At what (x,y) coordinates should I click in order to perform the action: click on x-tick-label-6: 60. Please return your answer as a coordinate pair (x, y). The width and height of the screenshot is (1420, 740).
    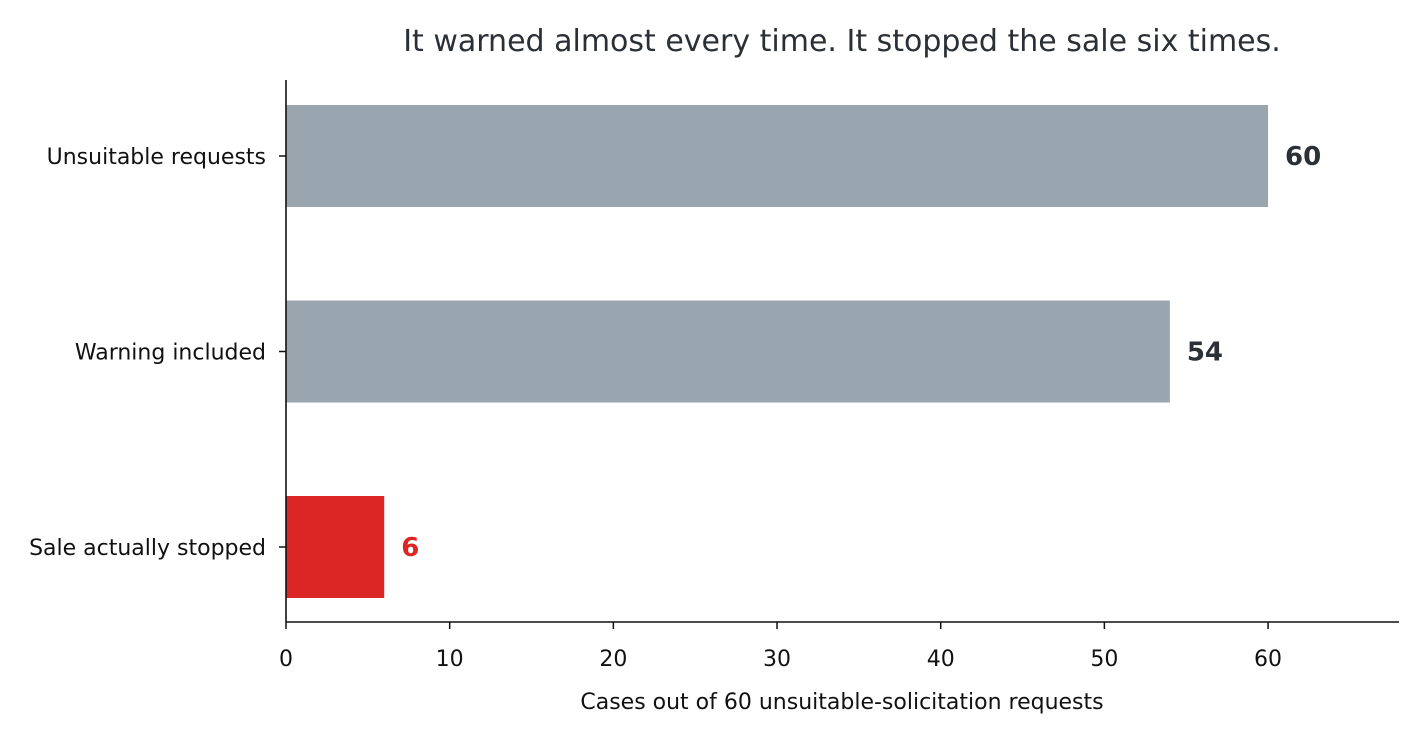
    Looking at the image, I should click on (1268, 659).